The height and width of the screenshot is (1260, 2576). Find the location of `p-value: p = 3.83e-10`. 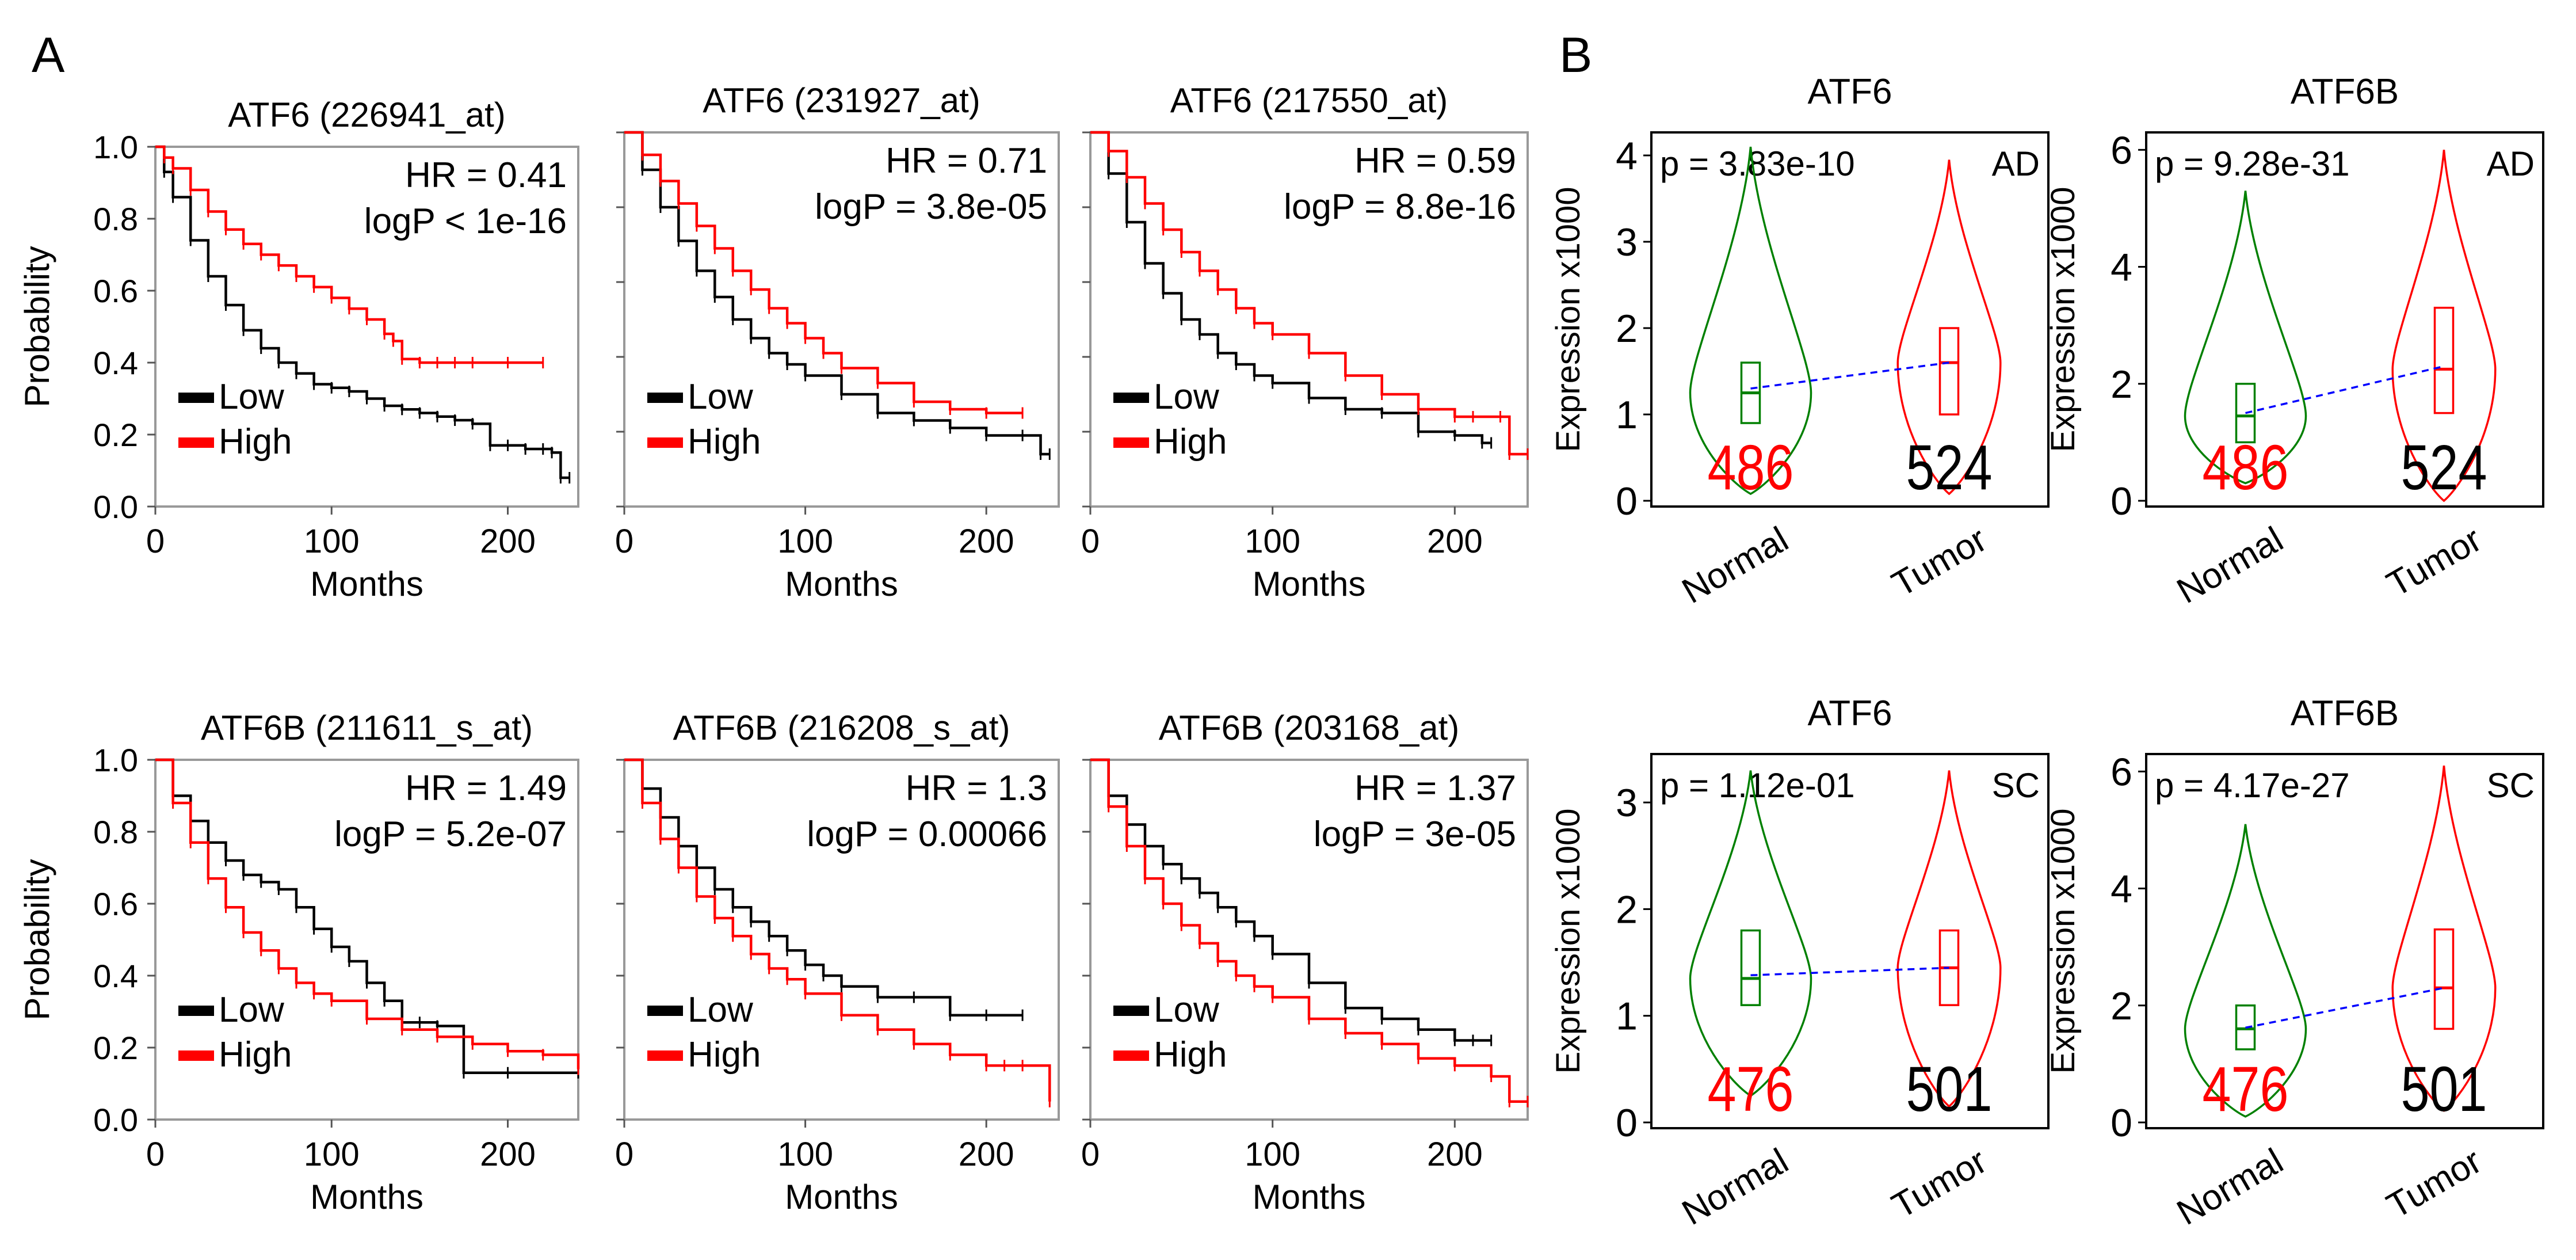

p-value: p = 3.83e-10 is located at coordinates (1757, 163).